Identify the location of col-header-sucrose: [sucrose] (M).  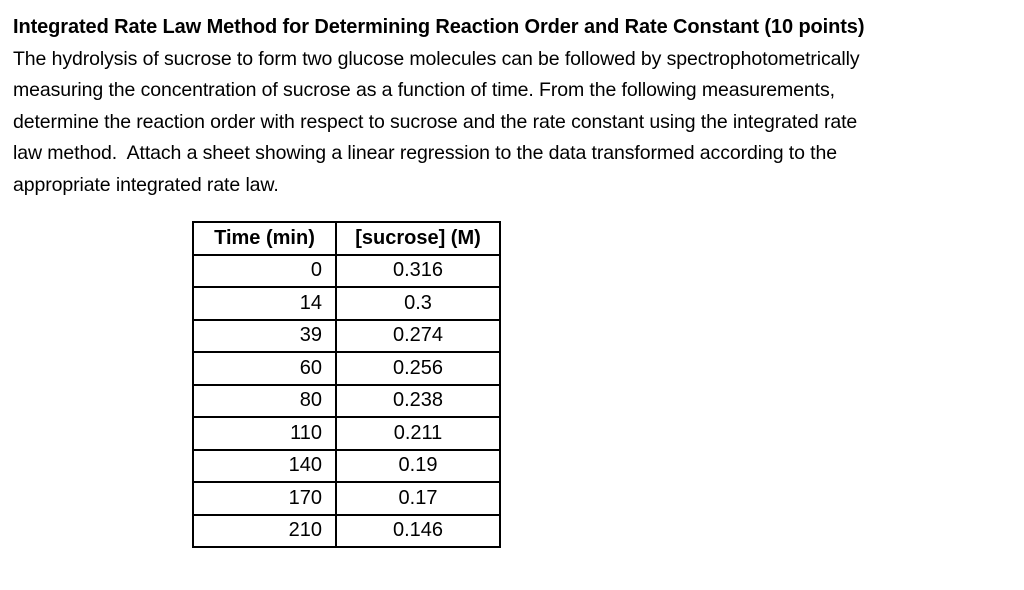
(418, 238).